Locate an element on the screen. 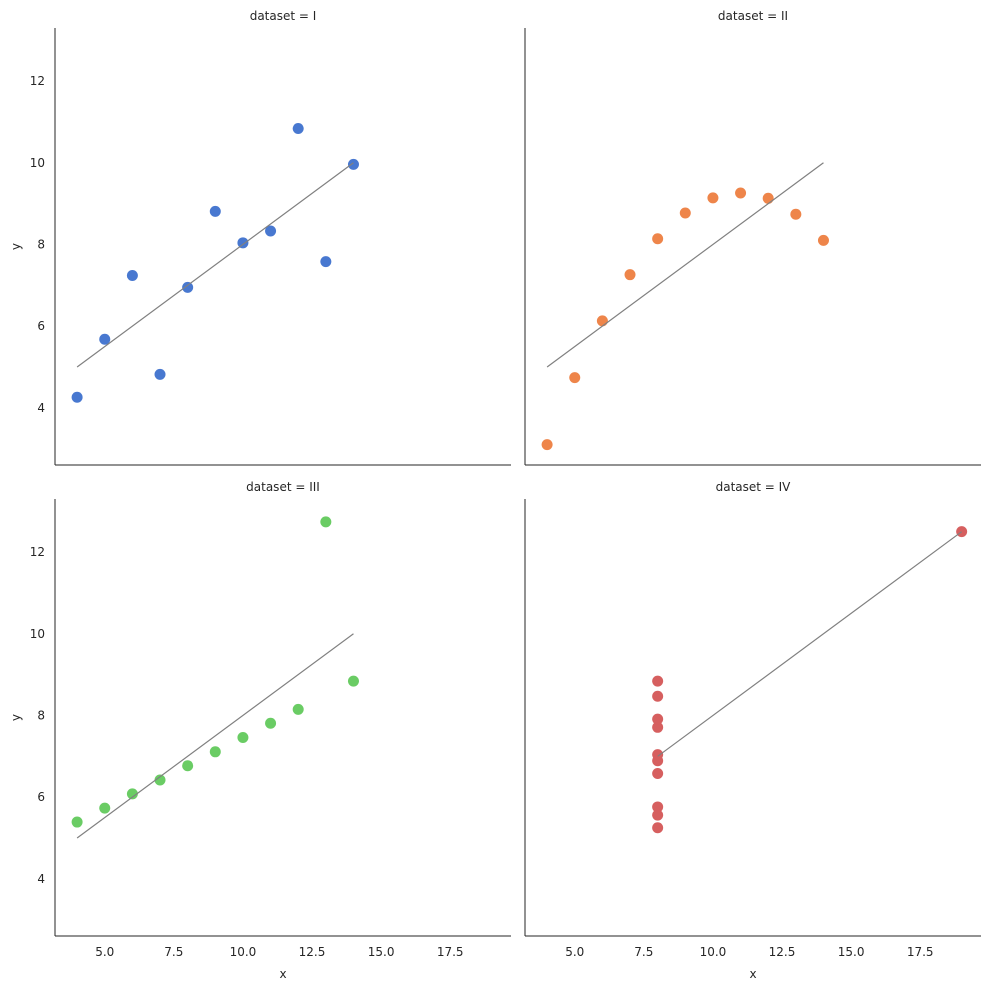 This screenshot has width=989, height=989. panel-title: dataset = II is located at coordinates (753, 16).